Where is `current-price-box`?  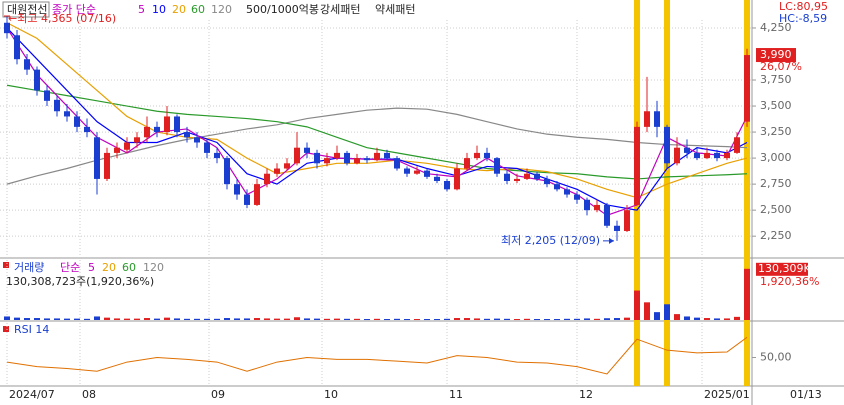
current-price-box is located at coordinates (776, 55).